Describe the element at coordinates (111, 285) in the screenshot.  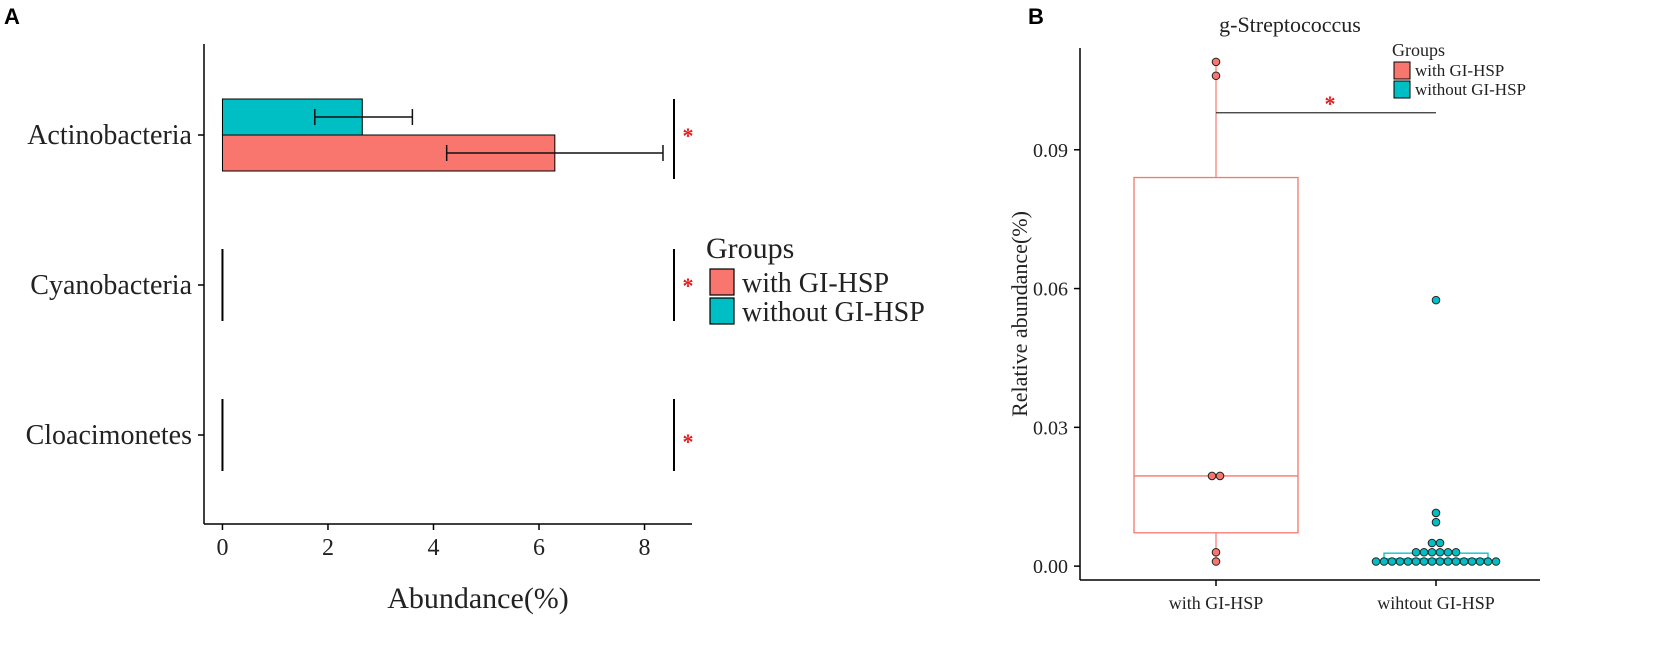
I see `y-tick-label: Cyanobacteria` at that location.